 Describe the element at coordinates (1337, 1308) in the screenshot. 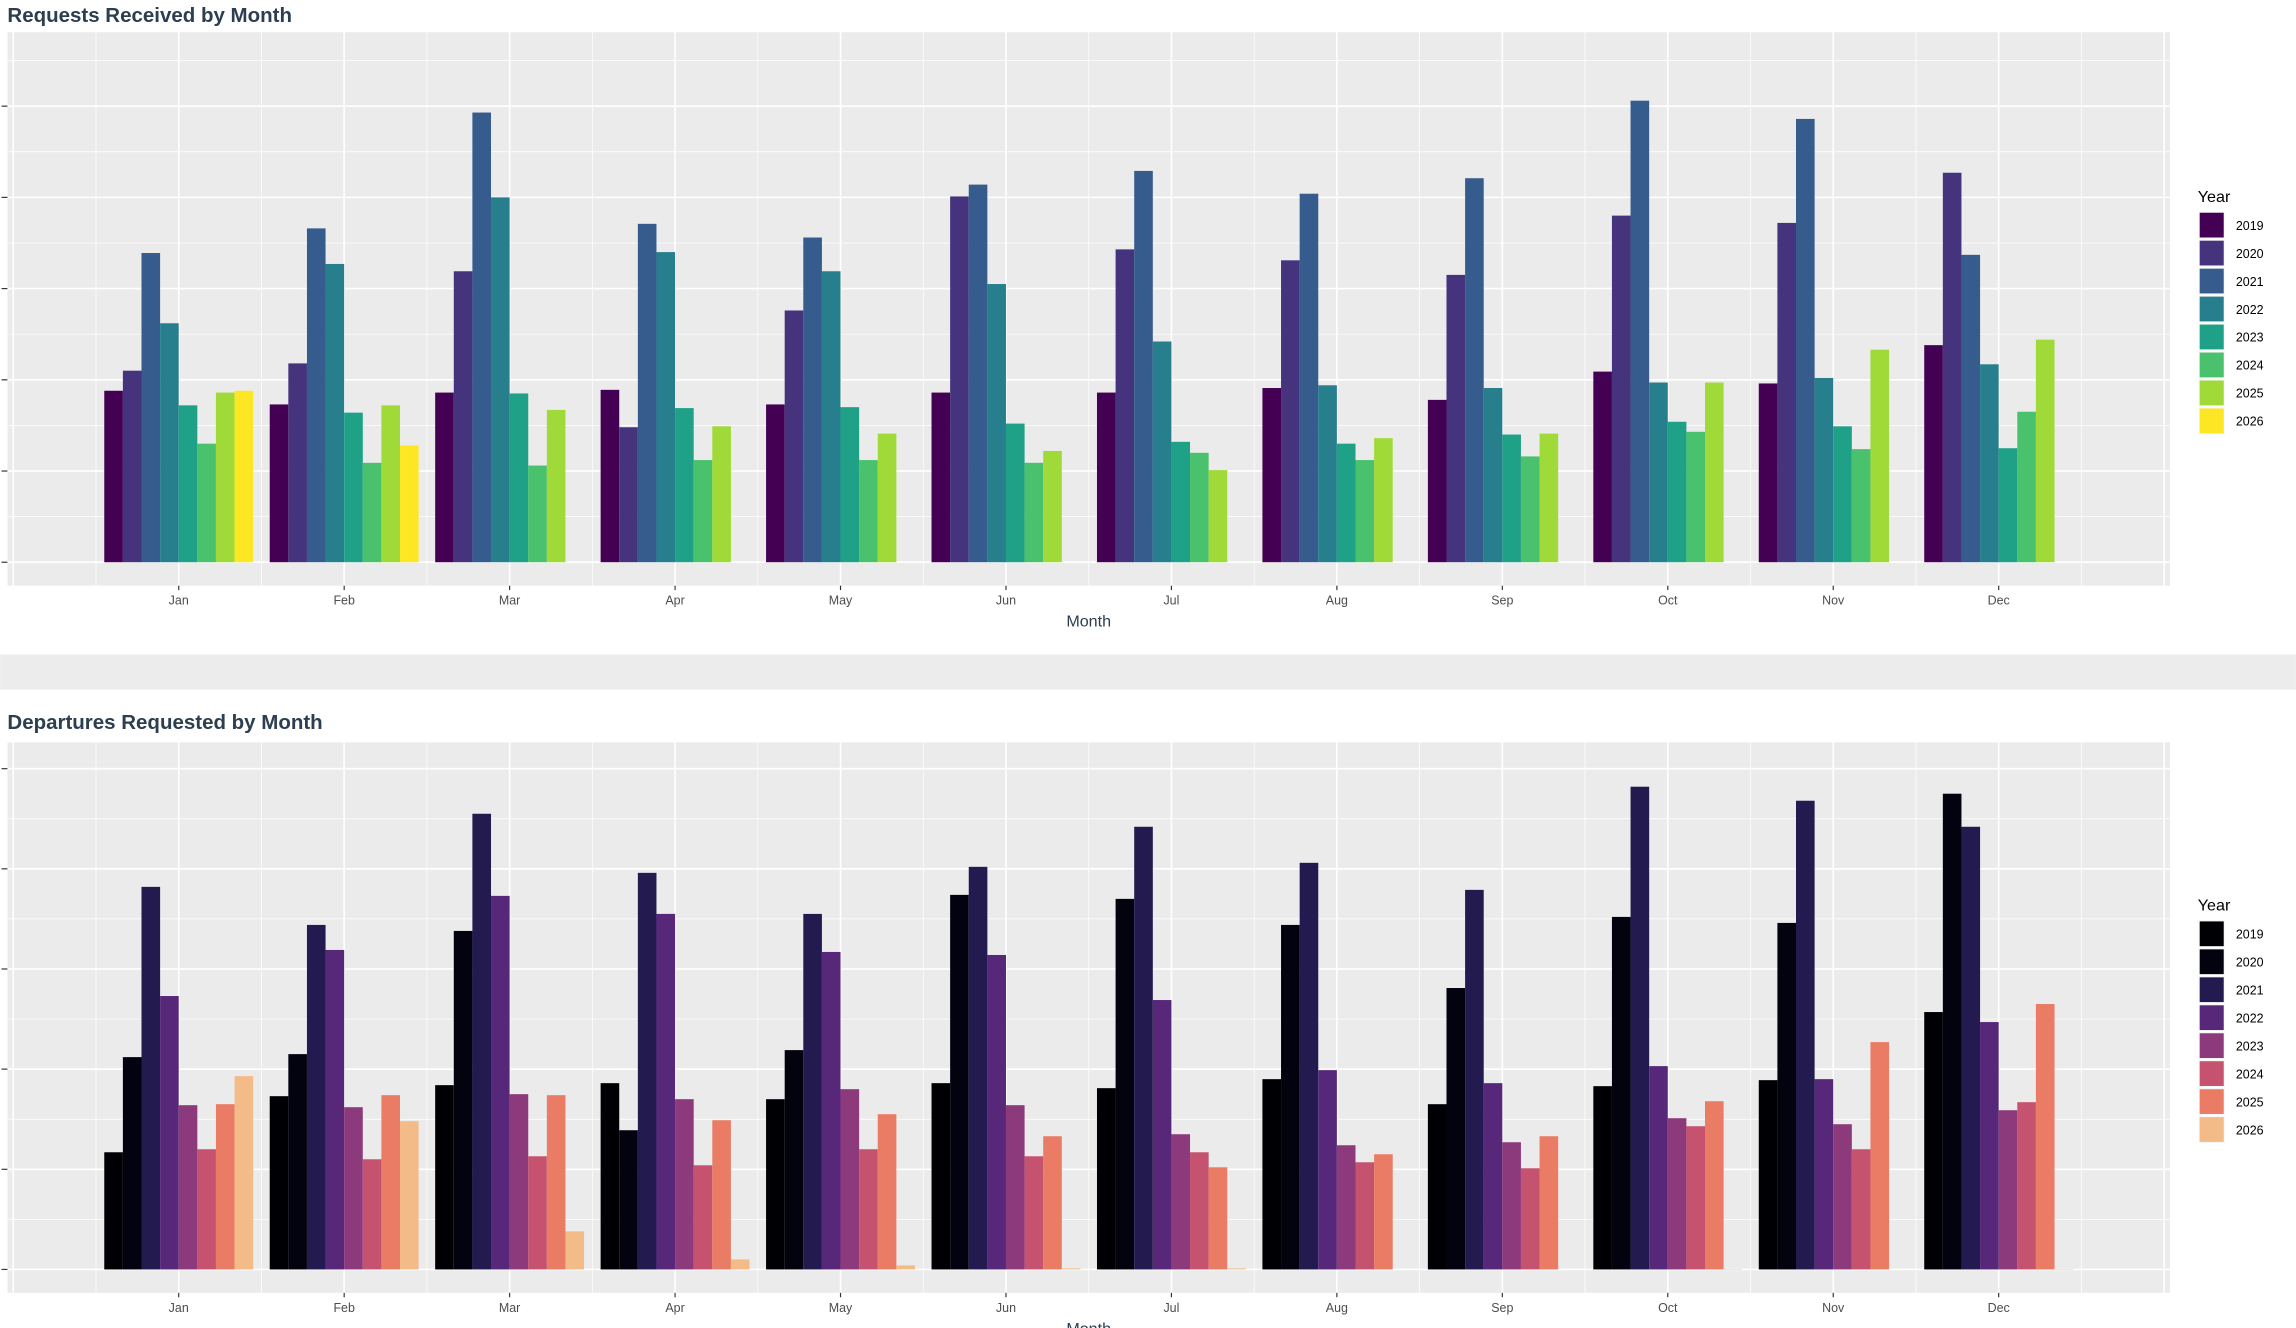

I see `x-tick-label: Aug` at that location.